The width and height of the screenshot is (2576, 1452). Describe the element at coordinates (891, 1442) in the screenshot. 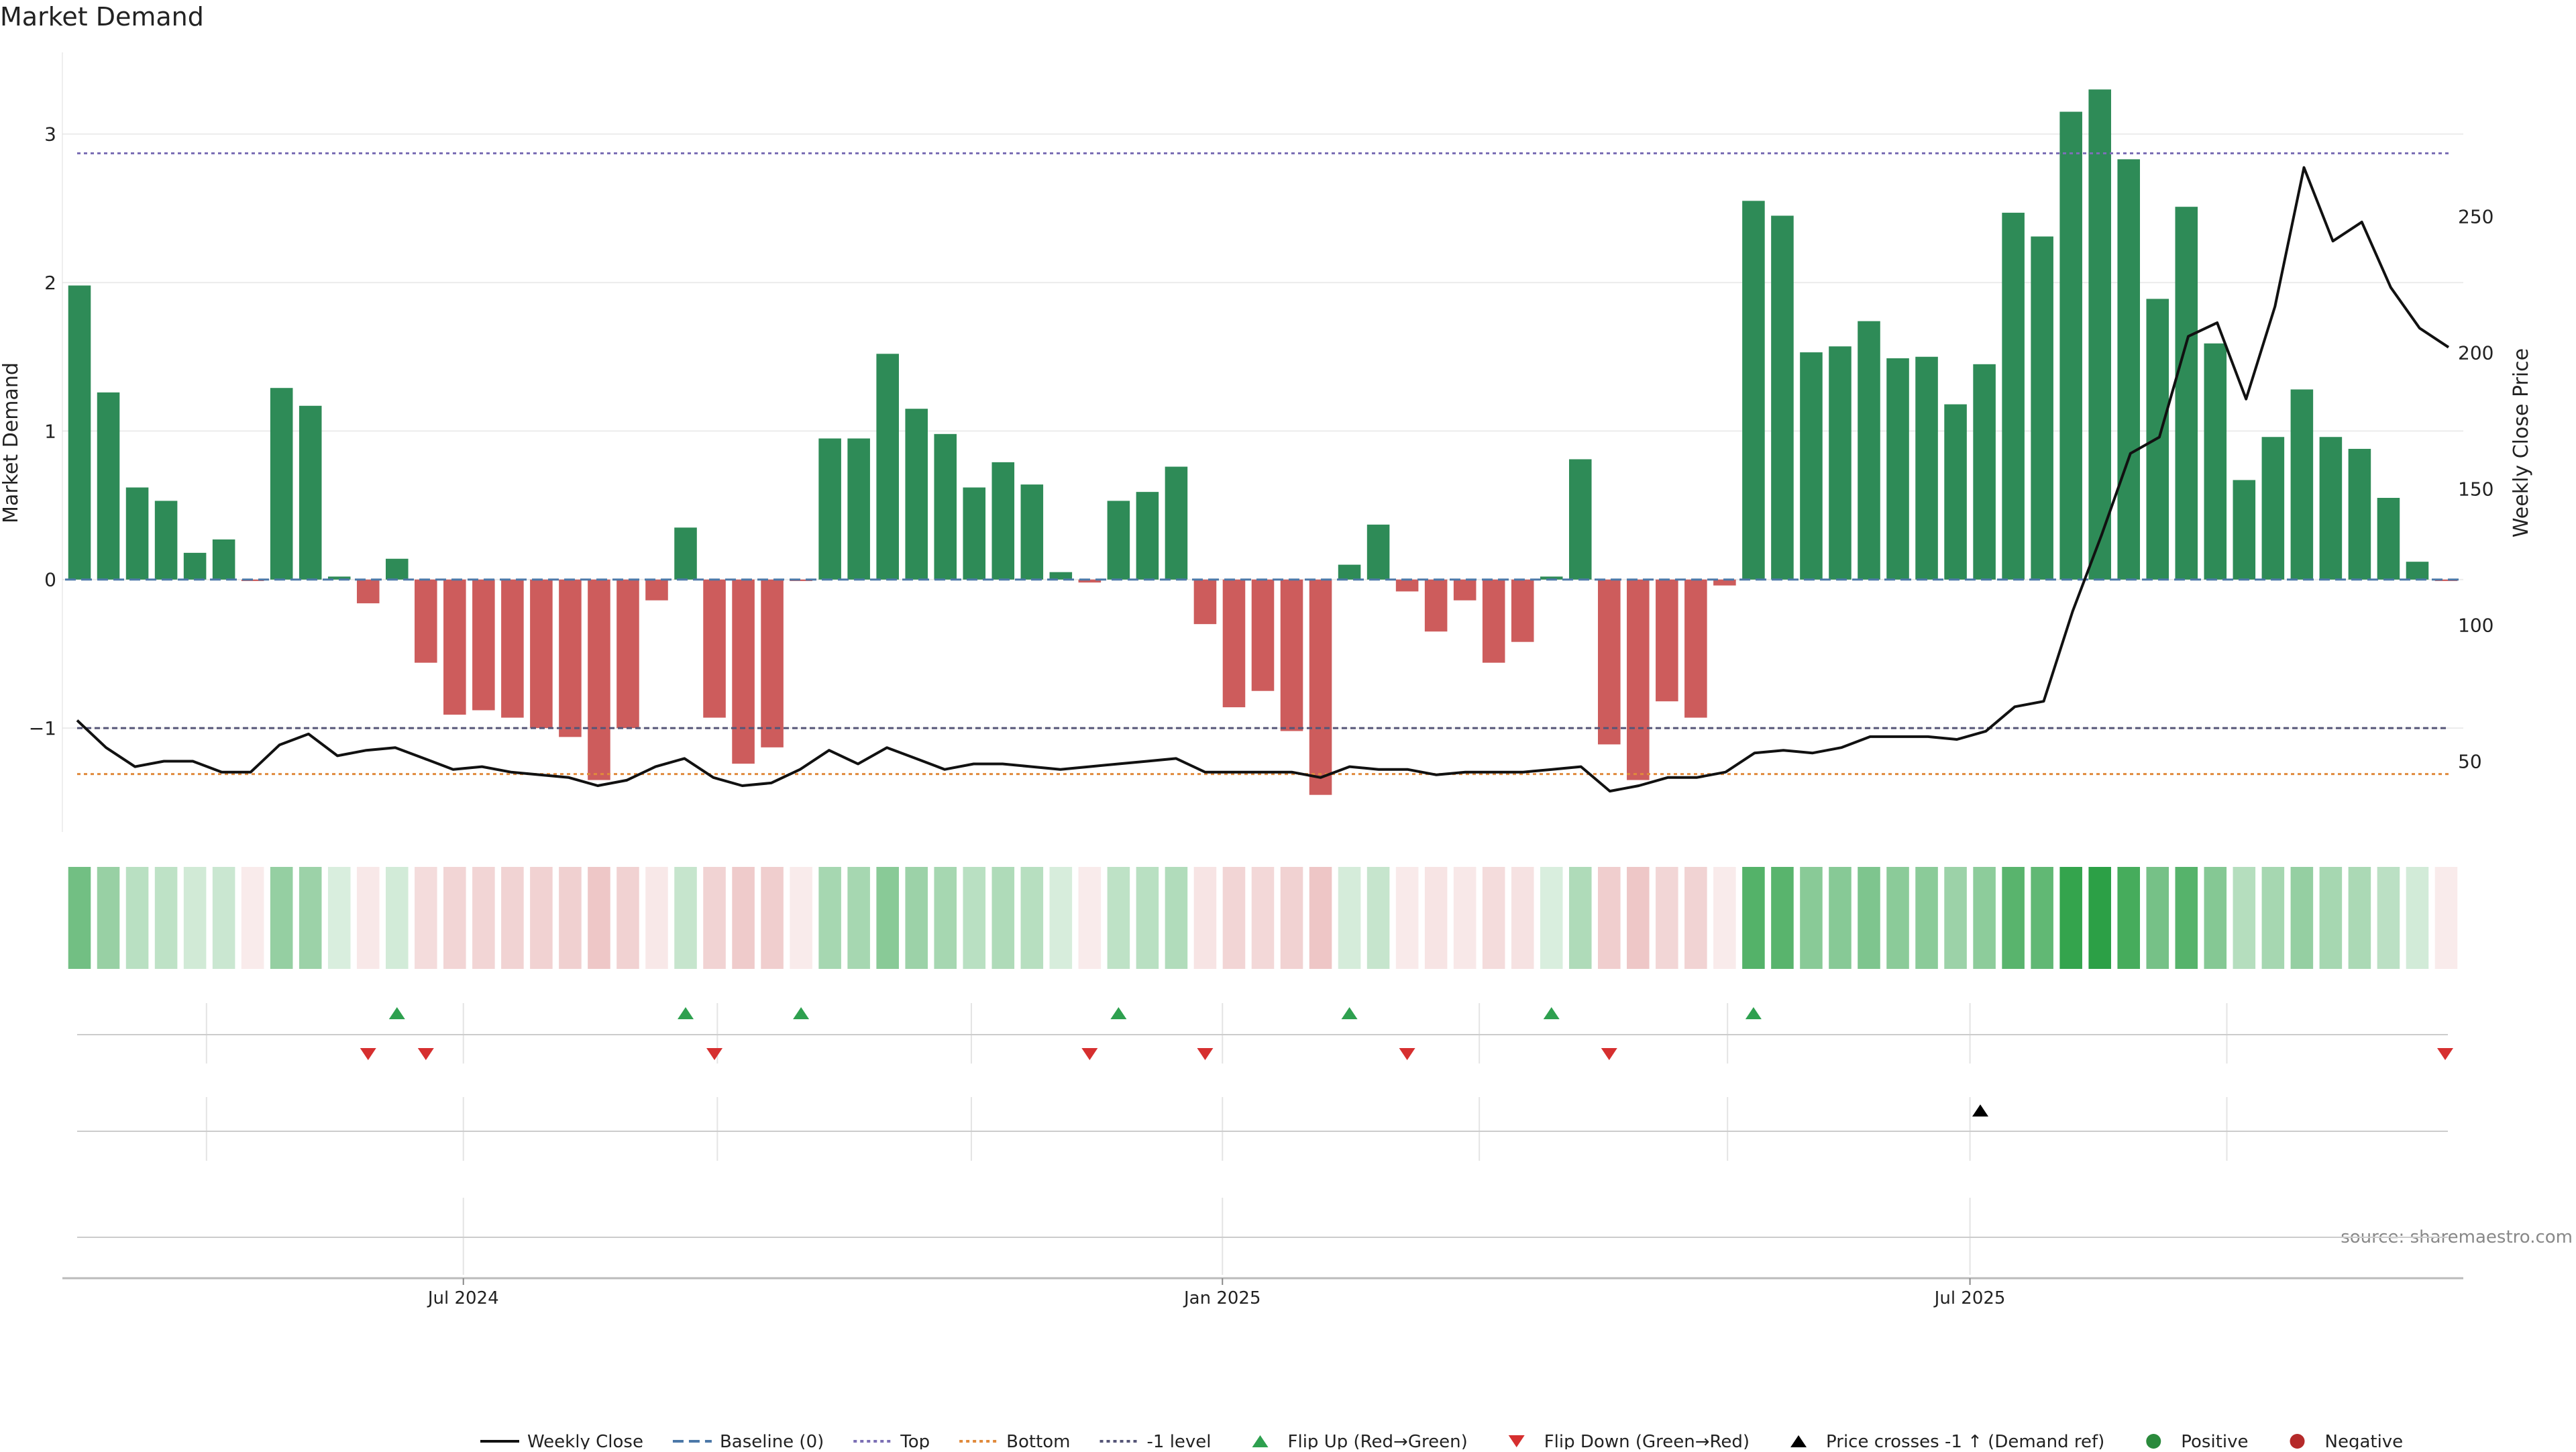

I see `legend-item-top: Top` at that location.